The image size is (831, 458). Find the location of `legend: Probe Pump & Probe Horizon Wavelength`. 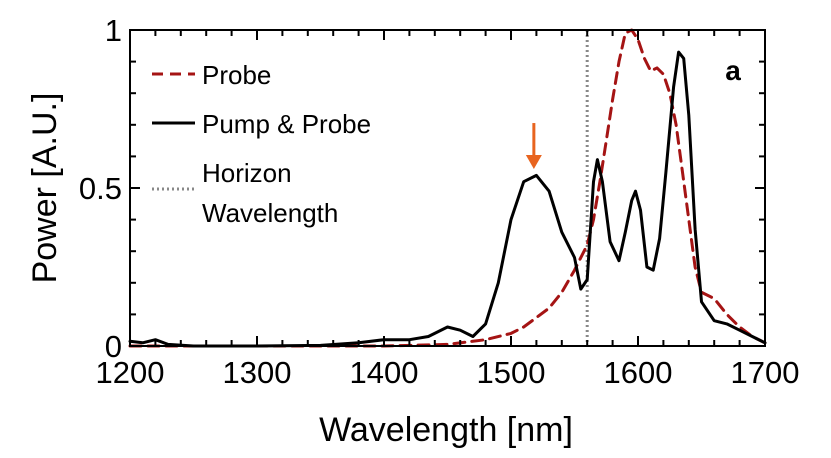

legend: Probe Pump & Probe Horizon Wavelength is located at coordinates (261, 144).